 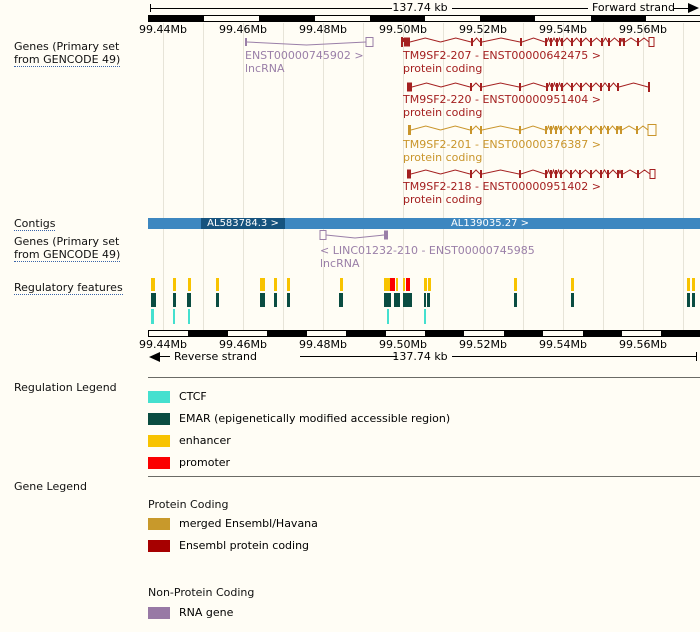 I want to click on track-label-contigs: Contigs, so click(x=35, y=224).